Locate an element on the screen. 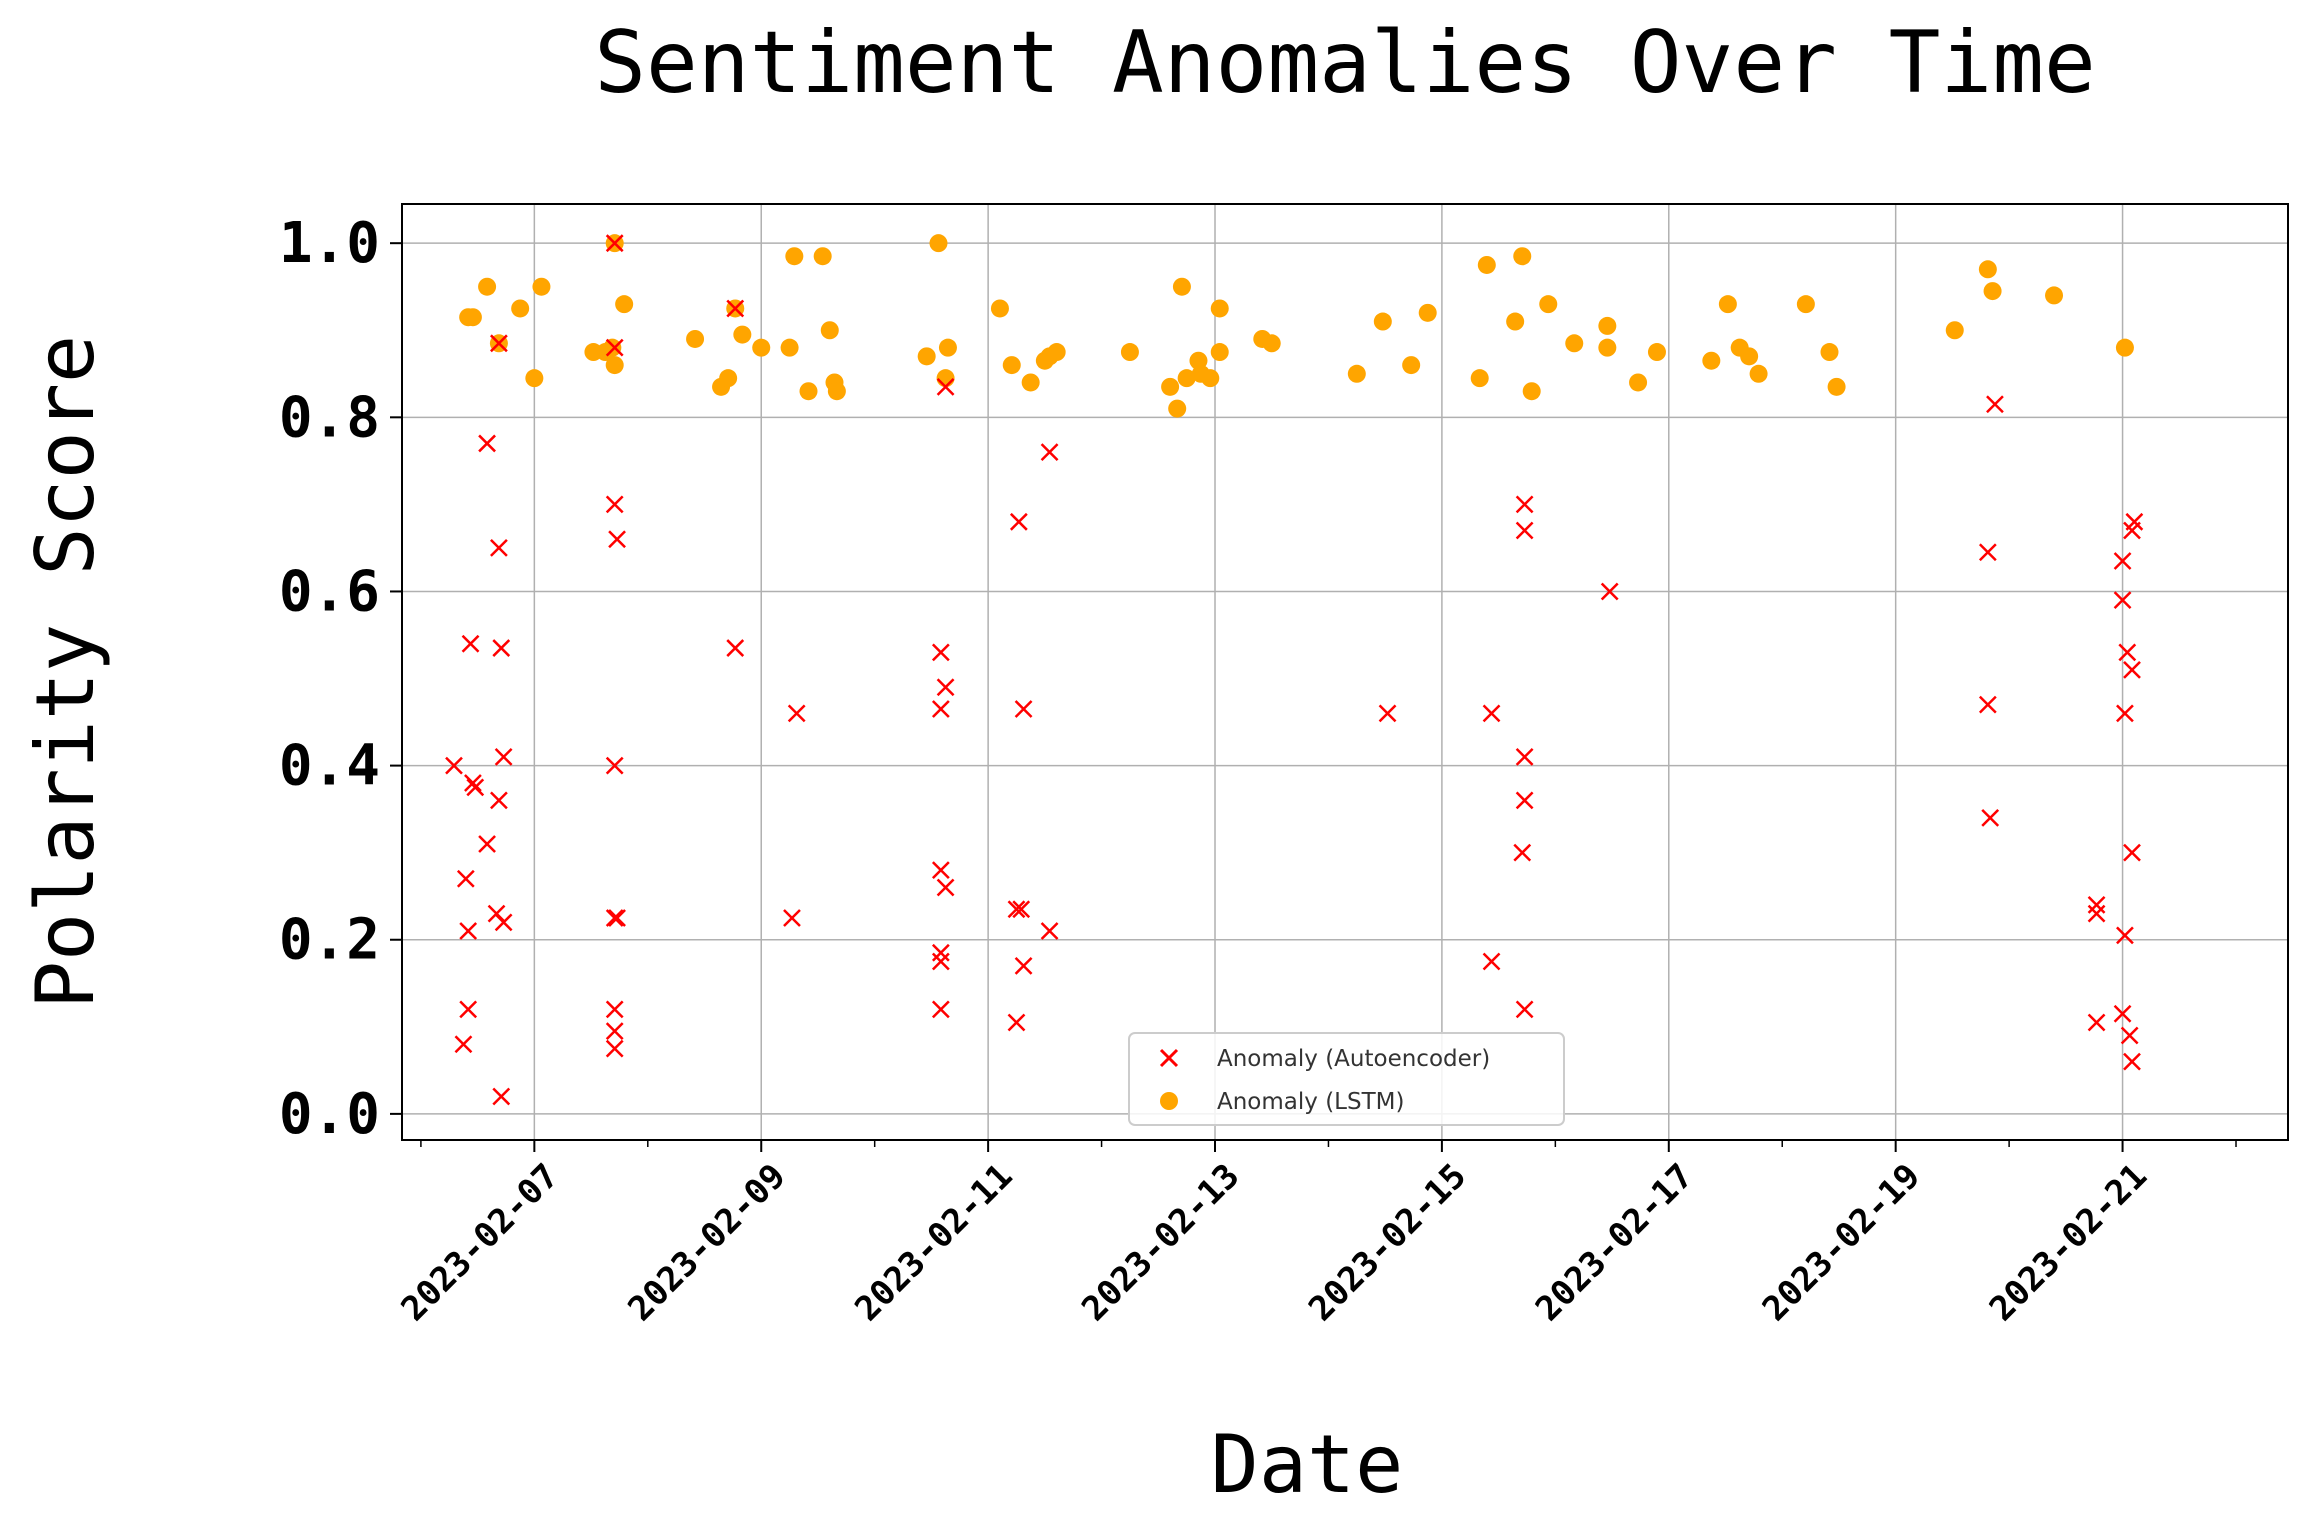  y-tick-label: 0.6 is located at coordinates (329, 591).